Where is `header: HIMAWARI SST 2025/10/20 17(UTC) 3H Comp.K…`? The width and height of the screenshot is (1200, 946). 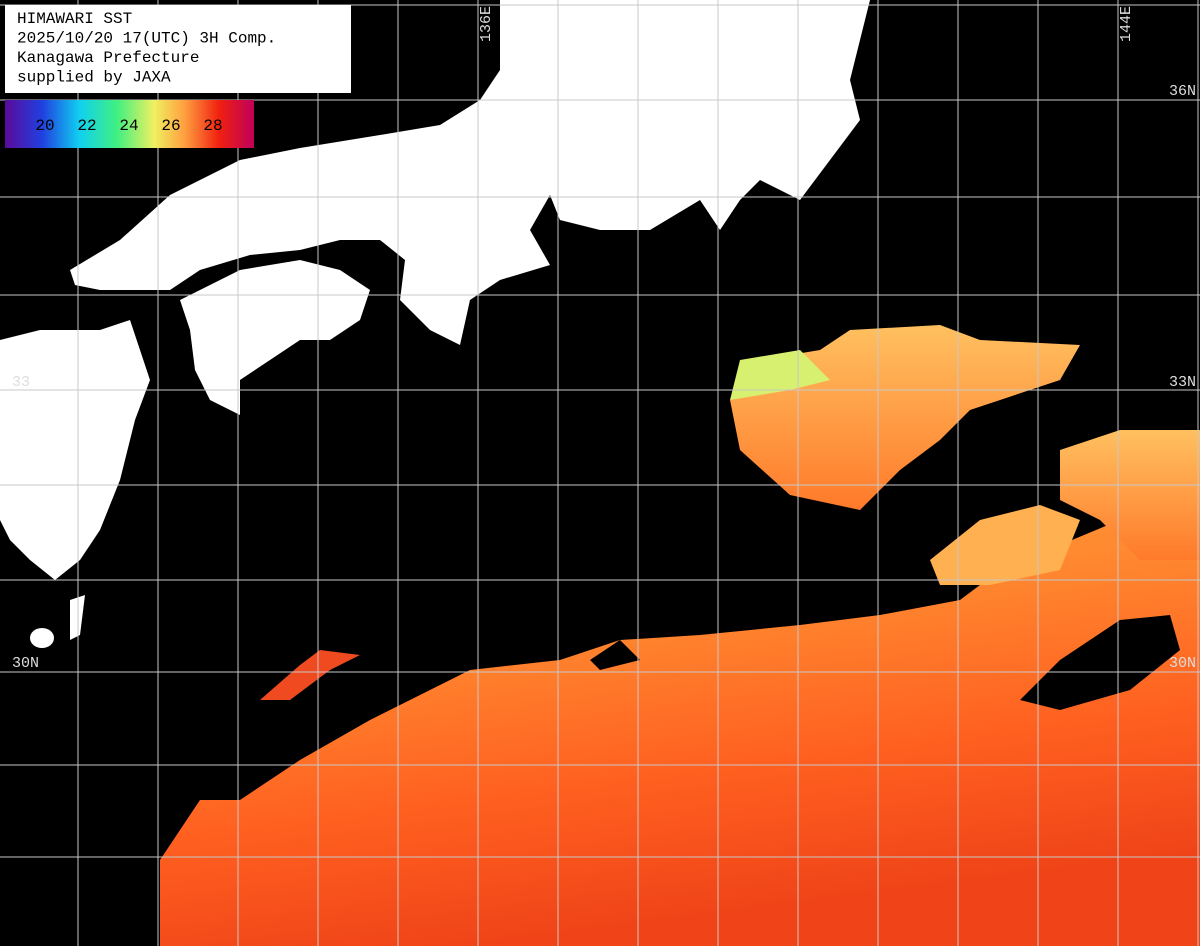
header: HIMAWARI SST 2025/10/20 17(UTC) 3H Comp.K… is located at coordinates (146, 48).